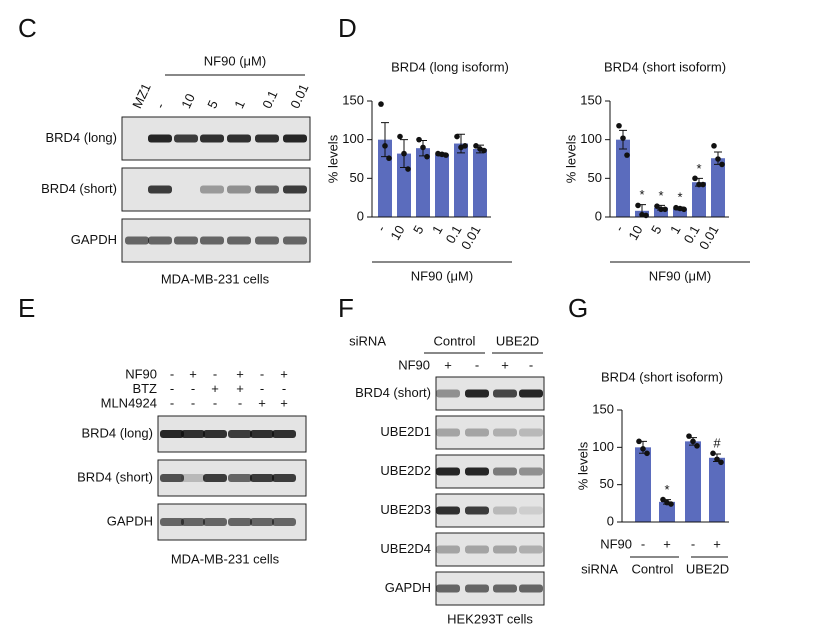  What do you see at coordinates (239, 104) in the screenshot?
I see `lane-label: 1` at bounding box center [239, 104].